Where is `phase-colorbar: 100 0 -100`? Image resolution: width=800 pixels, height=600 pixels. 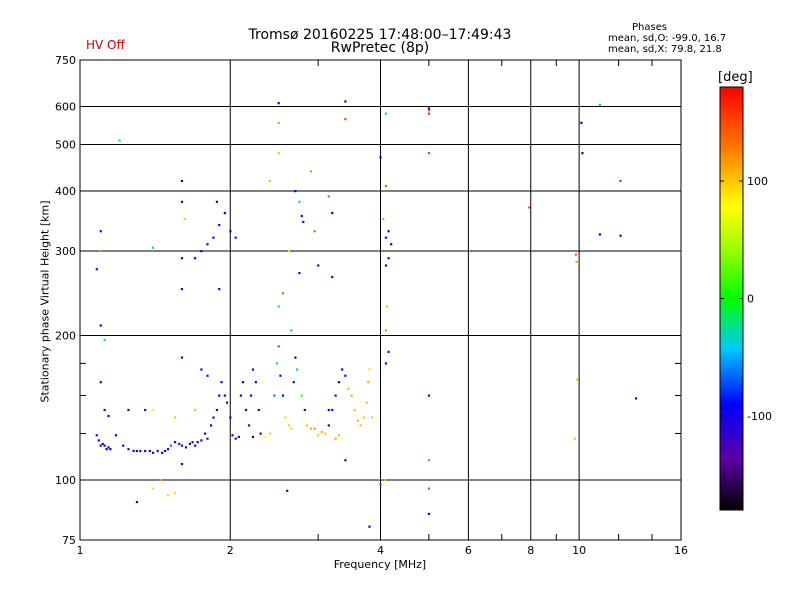
phase-colorbar: 100 0 -100 is located at coordinates (745, 298).